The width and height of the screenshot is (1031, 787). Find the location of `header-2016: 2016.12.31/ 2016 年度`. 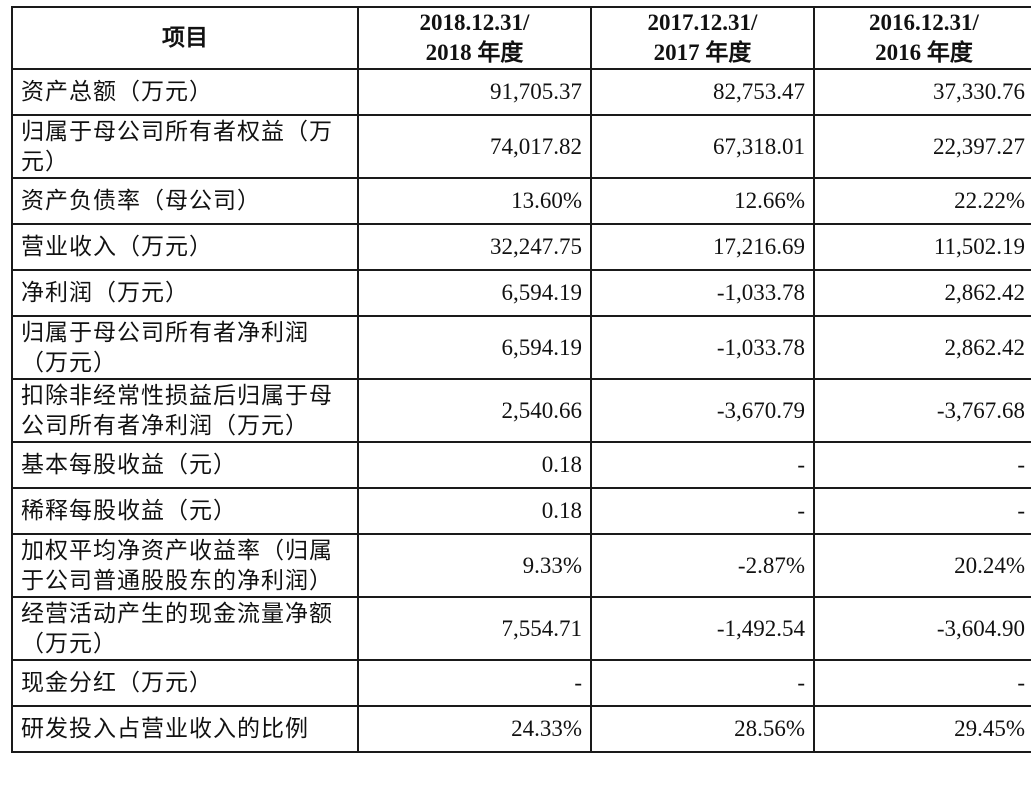

header-2016: 2016.12.31/ 2016 年度 is located at coordinates (922, 38).